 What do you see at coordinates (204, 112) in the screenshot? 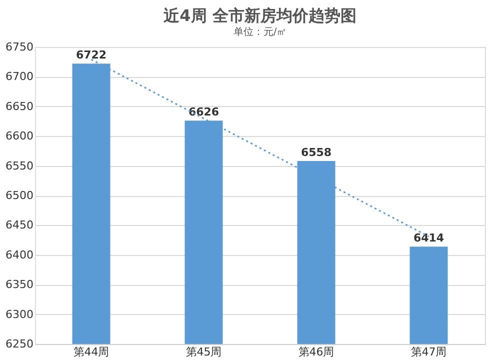
I see `data-label: 6626` at bounding box center [204, 112].